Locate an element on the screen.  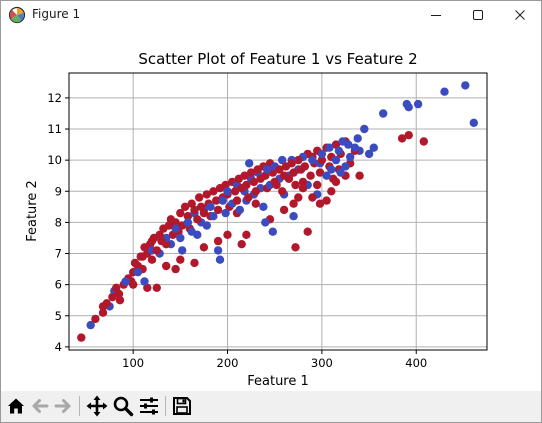
y-tick-label: 7 is located at coordinates (58, 254).